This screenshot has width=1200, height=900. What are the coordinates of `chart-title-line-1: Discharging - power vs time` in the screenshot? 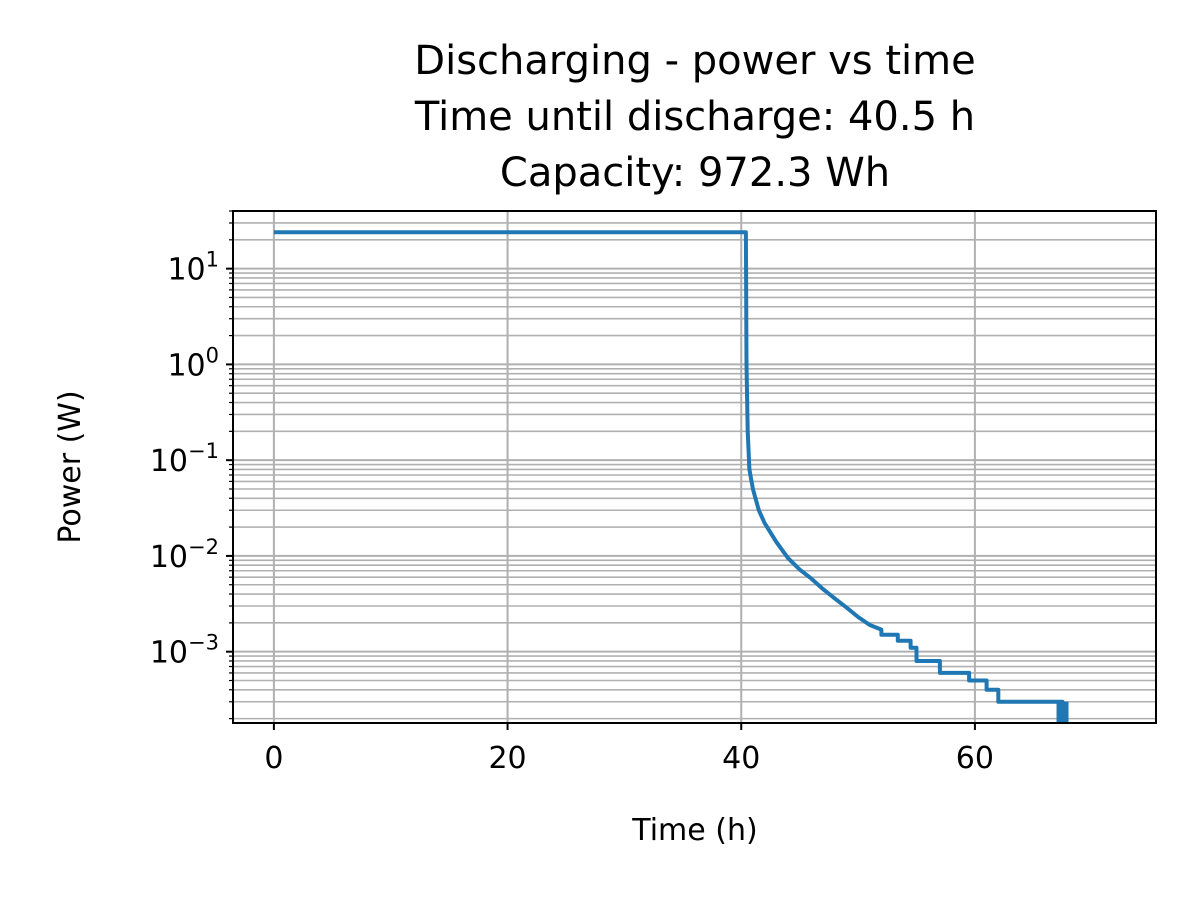 It's located at (694, 61).